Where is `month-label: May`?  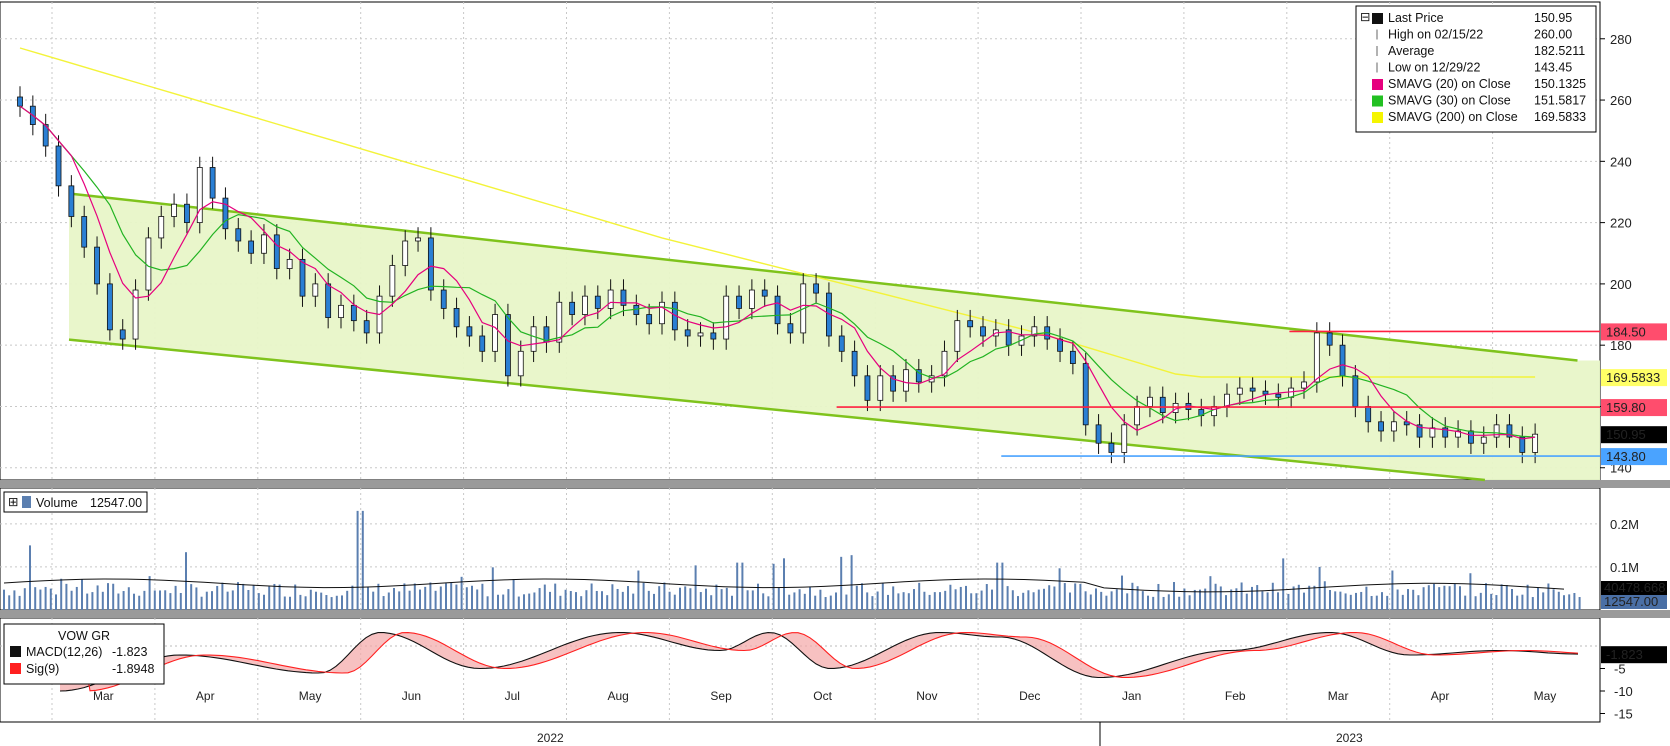 month-label: May is located at coordinates (310, 696).